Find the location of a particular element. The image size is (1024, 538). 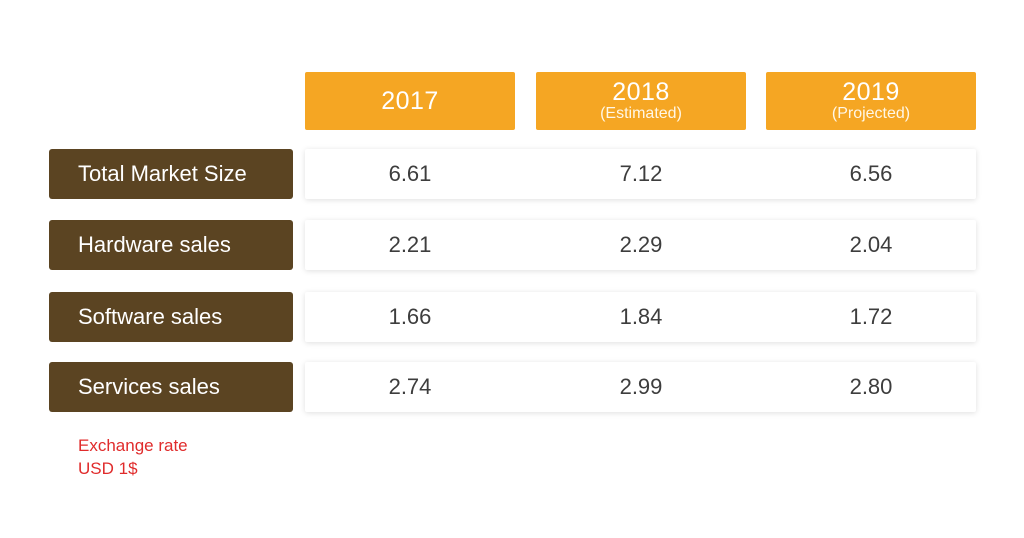

value-cell: 2.80 is located at coordinates (871, 386).